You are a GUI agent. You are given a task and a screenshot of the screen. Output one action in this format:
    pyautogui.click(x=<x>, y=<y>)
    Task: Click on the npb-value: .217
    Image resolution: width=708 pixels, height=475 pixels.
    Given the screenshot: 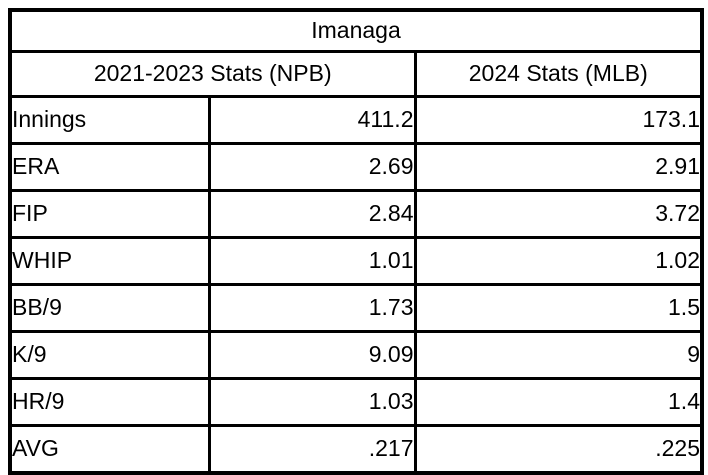 What is the action you would take?
    pyautogui.click(x=312, y=449)
    